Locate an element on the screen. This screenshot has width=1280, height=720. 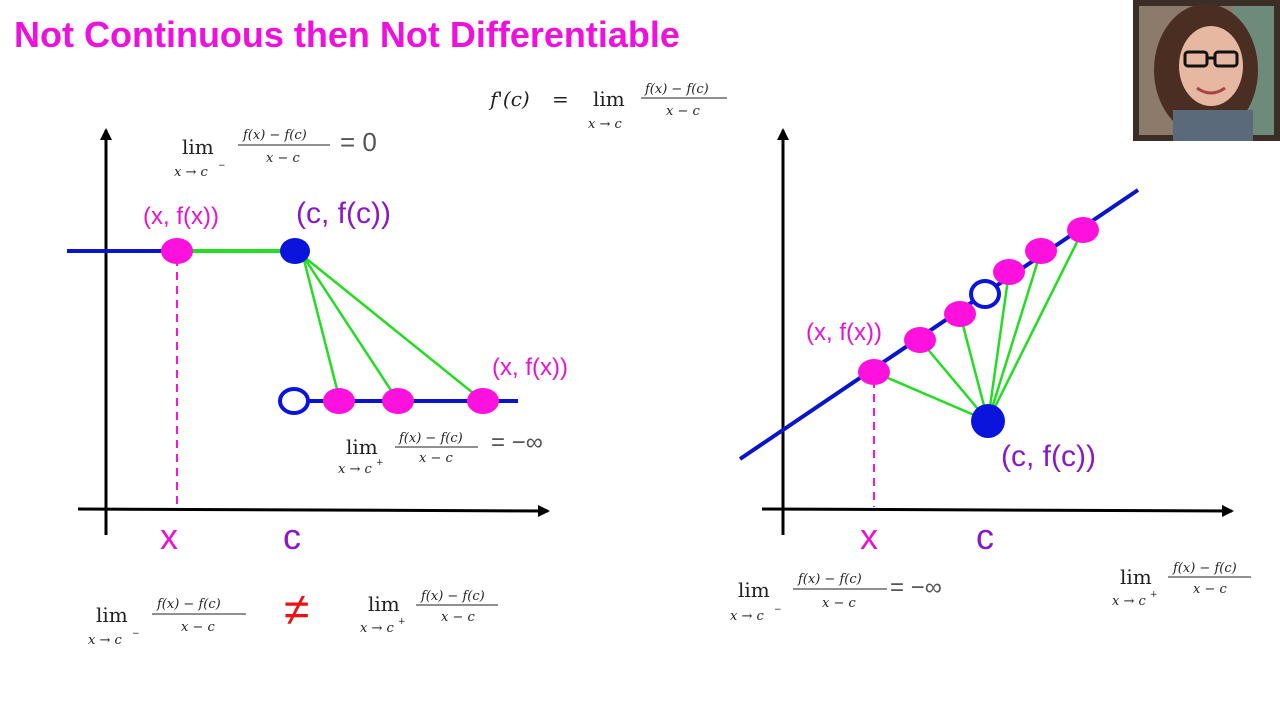
left-top-limit-result: = 0 is located at coordinates (358, 142).